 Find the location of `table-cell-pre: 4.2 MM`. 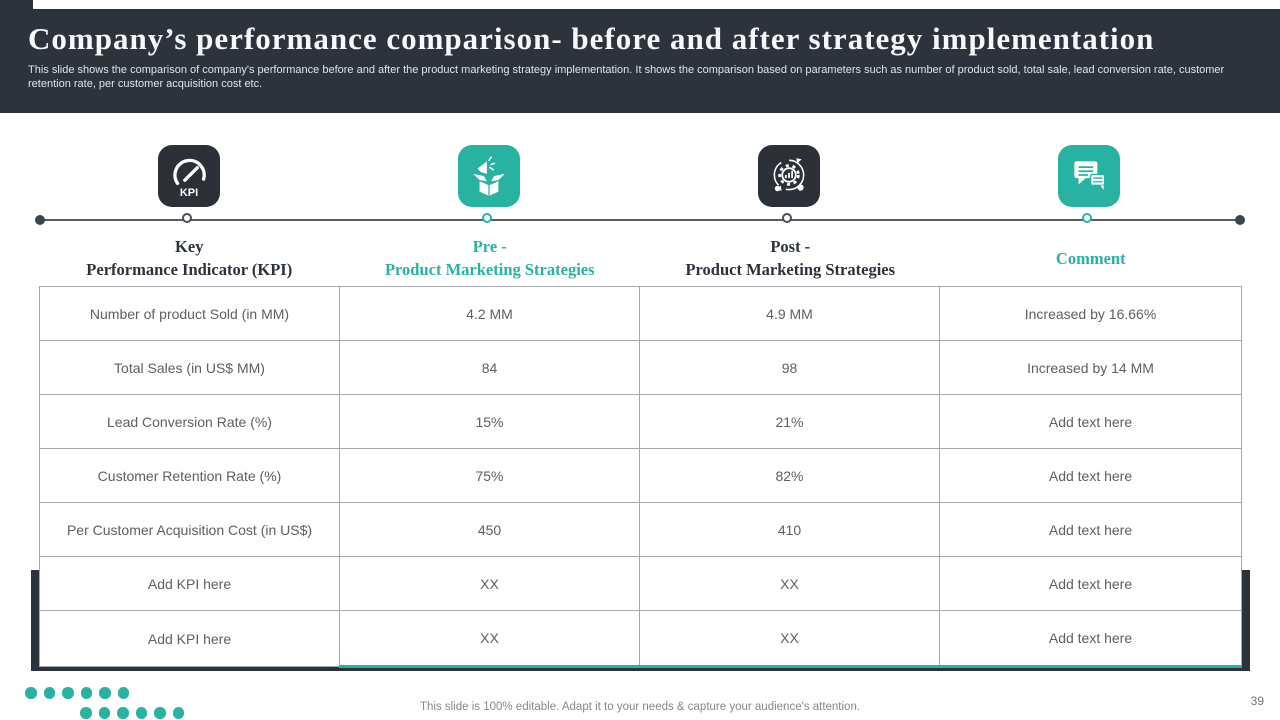

table-cell-pre: 4.2 MM is located at coordinates (489, 313).